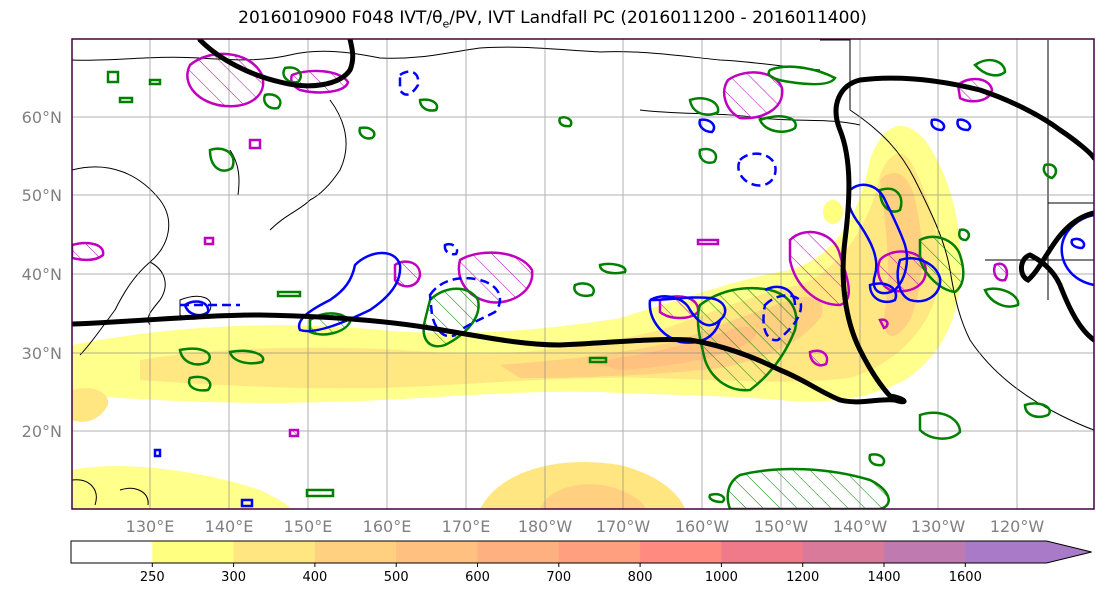  I want to click on lat-label: 30°N, so click(42, 353).